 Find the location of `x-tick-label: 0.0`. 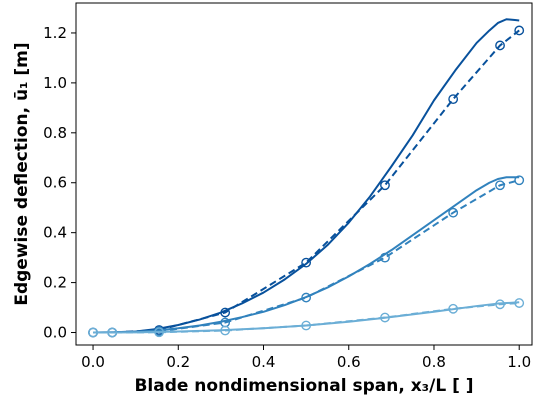

x-tick-label: 0.0 is located at coordinates (93, 362).